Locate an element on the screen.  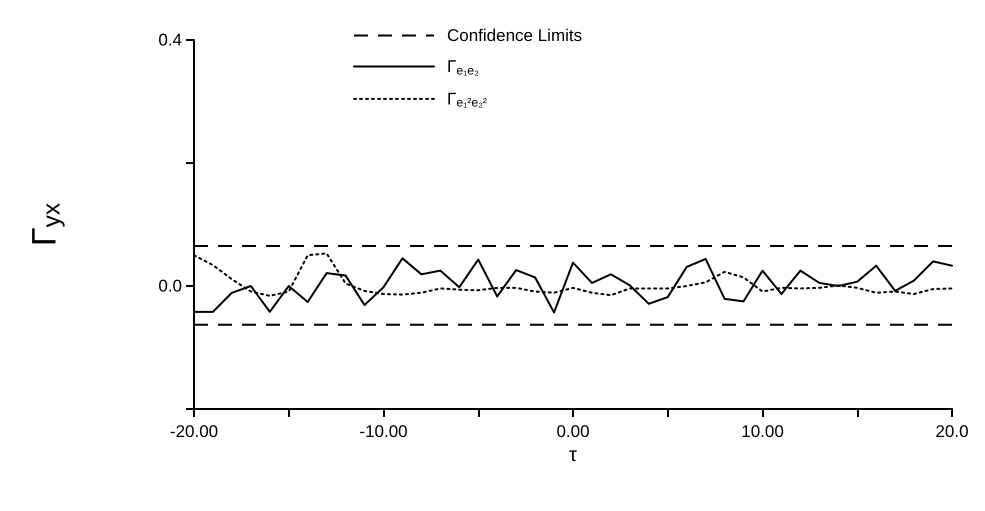
x-tick-label: -20.00 is located at coordinates (194, 431).